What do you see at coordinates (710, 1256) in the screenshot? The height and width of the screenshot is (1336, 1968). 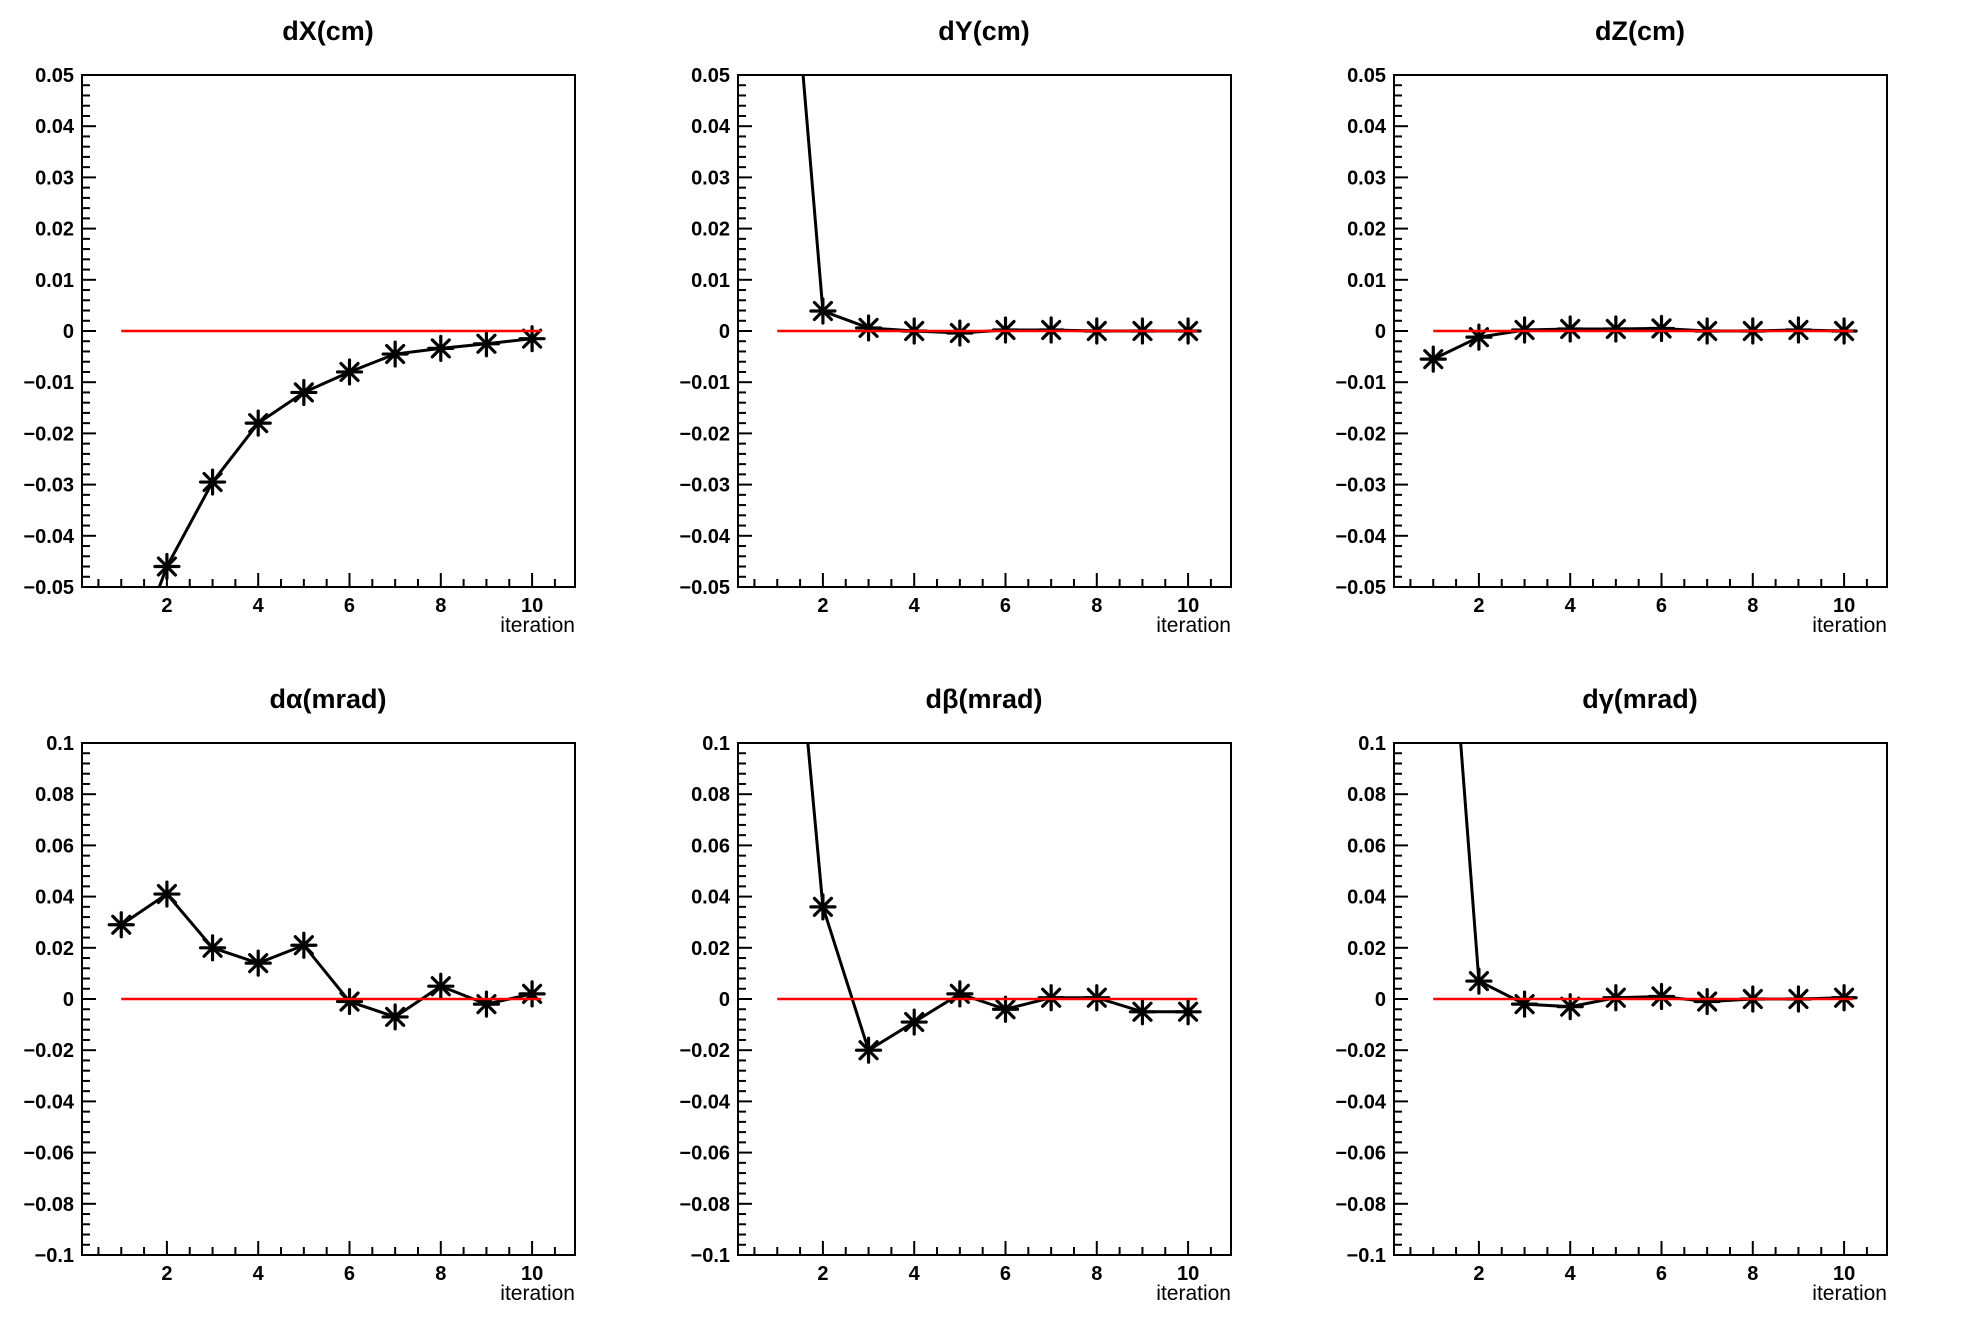 I see `y-tick-label: −0.1` at bounding box center [710, 1256].